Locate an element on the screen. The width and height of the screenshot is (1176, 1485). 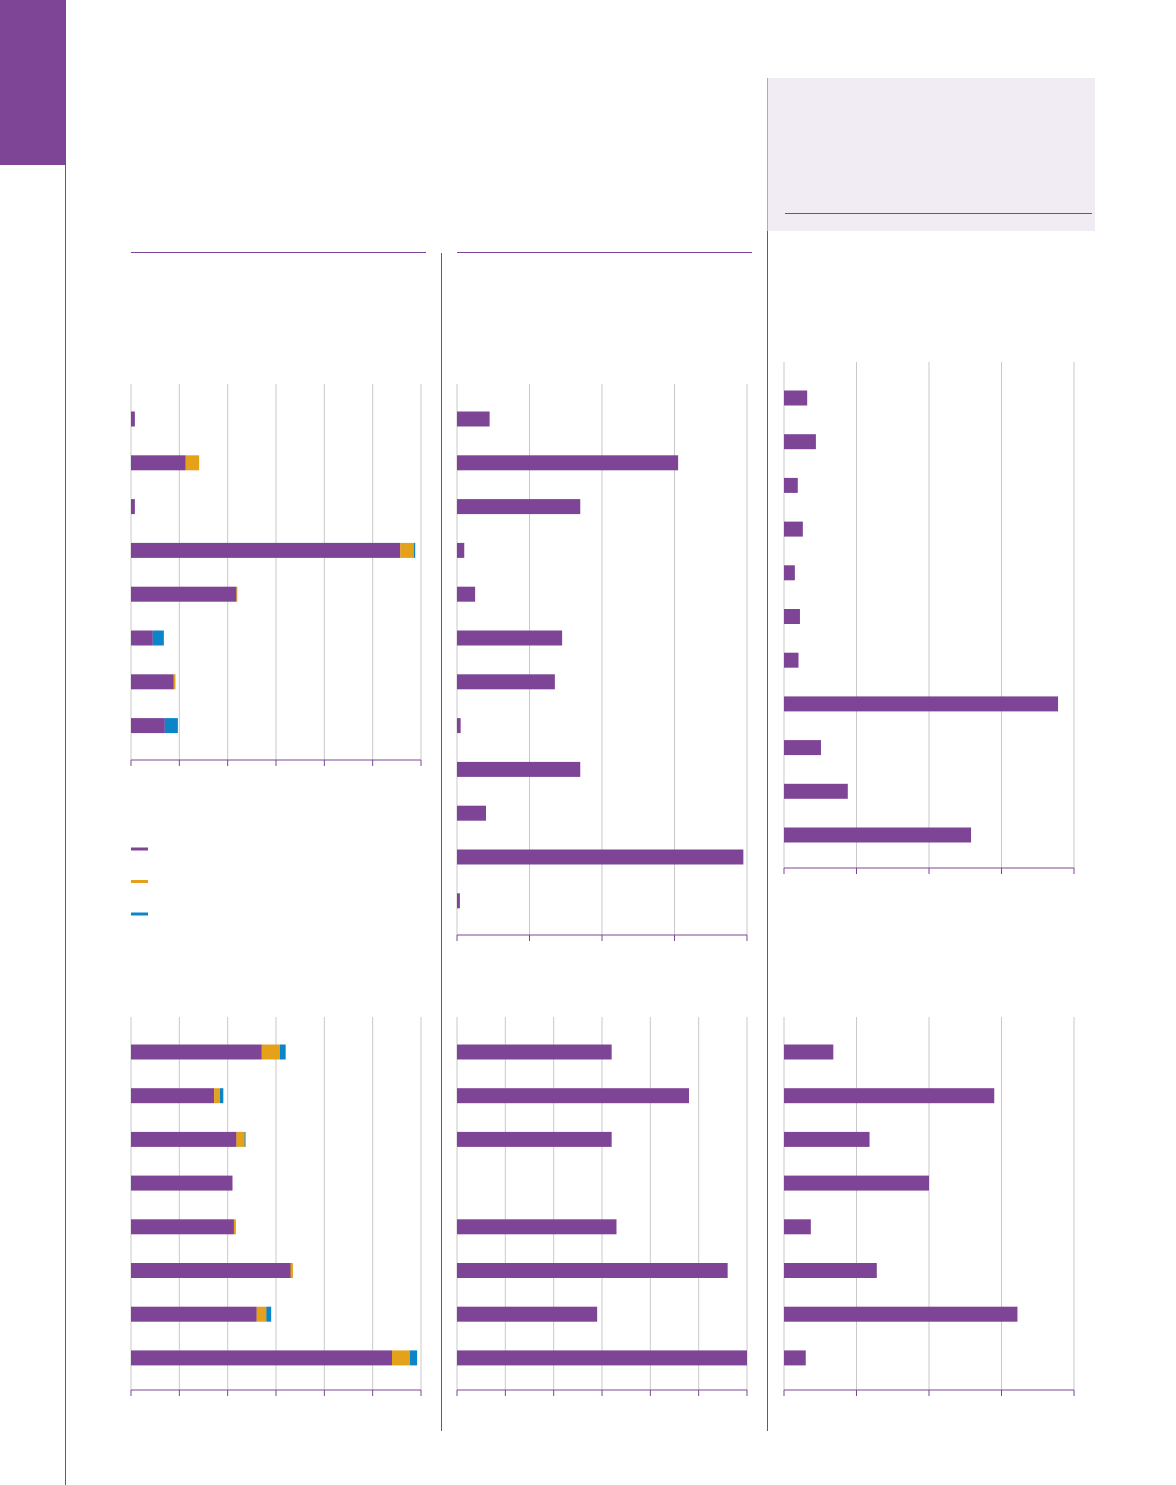
info-panel-edge is located at coordinates (767, 154).